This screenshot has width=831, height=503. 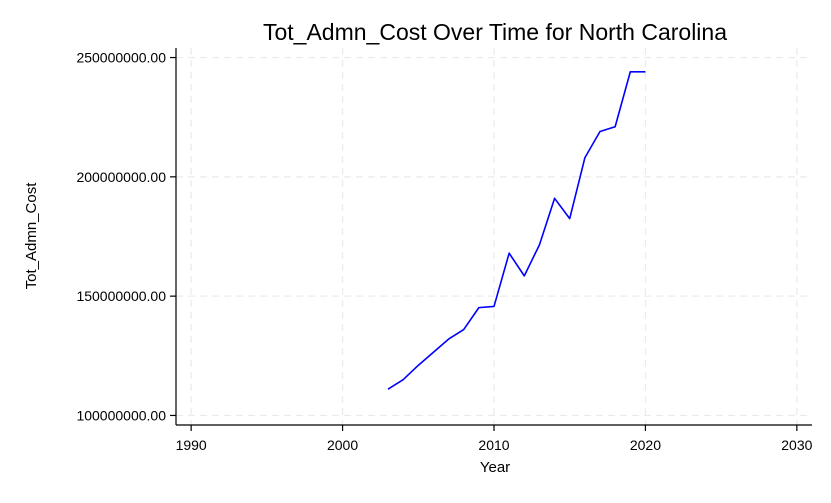 I want to click on x-tick-label: 2010, so click(x=493, y=445).